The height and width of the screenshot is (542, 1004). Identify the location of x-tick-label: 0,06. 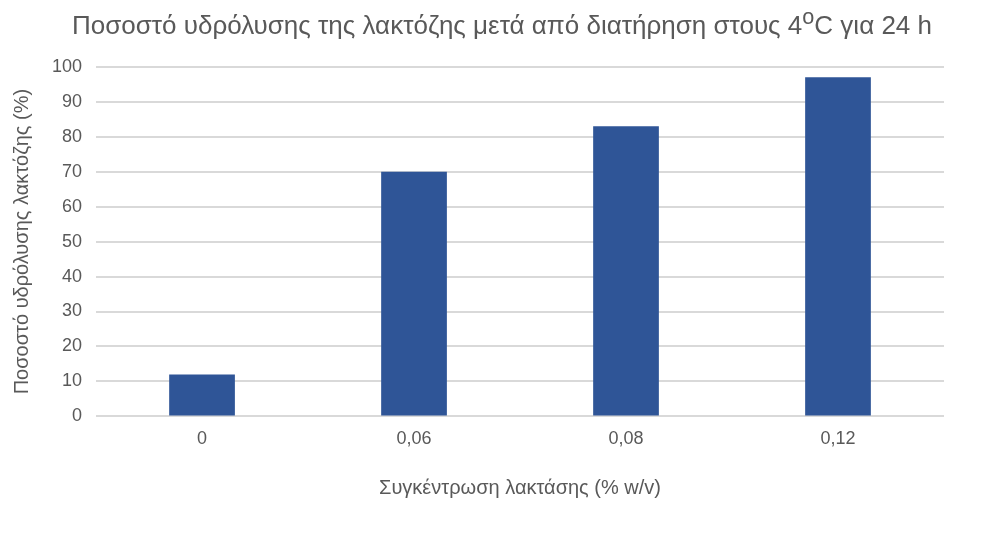
(414, 437).